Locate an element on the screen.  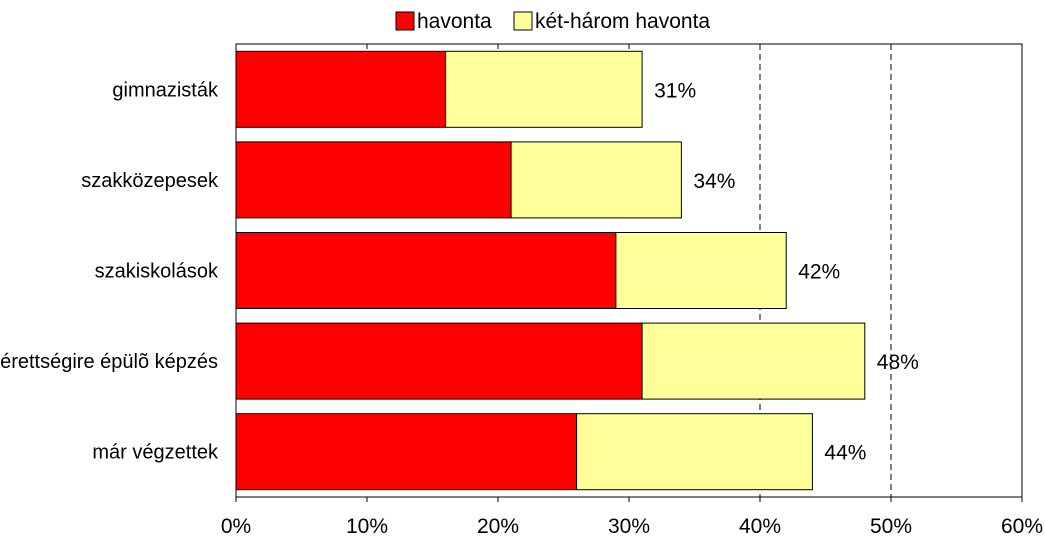
x-tick-label: 40% is located at coordinates (760, 526).